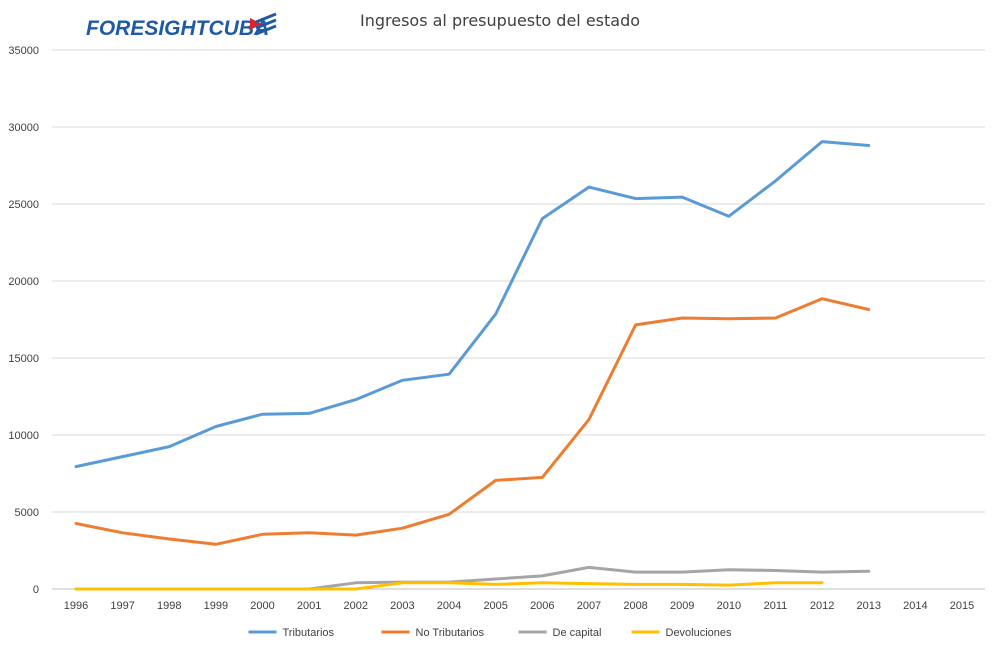  I want to click on y-tick-label: 25000, so click(23, 205).